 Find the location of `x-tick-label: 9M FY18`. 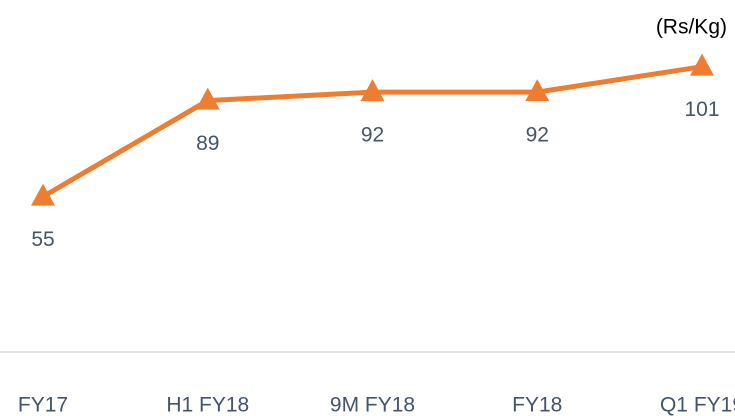

x-tick-label: 9M FY18 is located at coordinates (372, 405).